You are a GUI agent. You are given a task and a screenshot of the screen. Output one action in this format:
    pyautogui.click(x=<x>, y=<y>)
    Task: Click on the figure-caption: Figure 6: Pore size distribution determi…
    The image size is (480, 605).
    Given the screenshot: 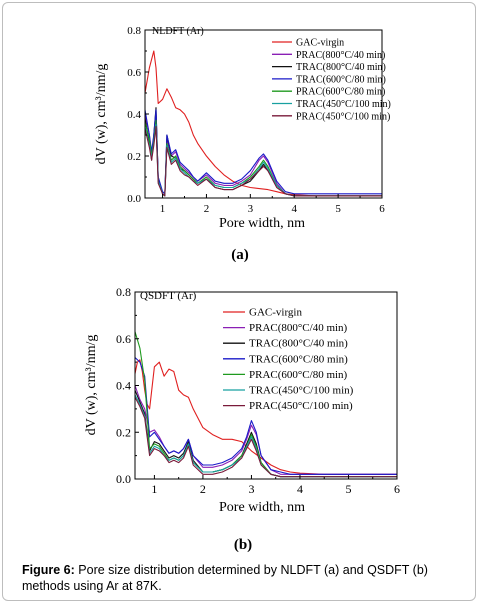 What is the action you would take?
    pyautogui.click(x=242, y=578)
    